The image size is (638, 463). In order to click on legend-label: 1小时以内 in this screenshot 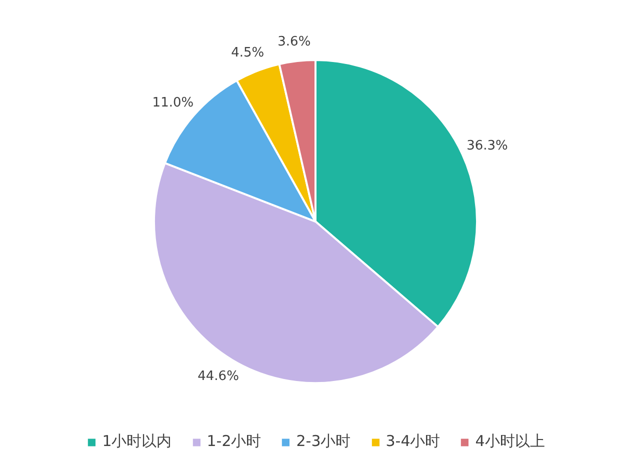, I will do `click(137, 441)`.